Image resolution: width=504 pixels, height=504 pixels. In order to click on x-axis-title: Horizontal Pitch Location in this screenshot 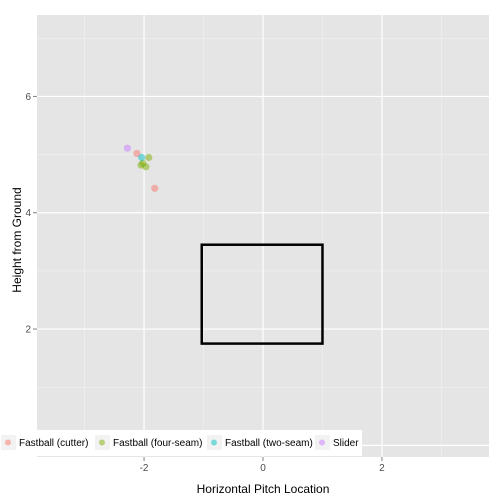, I will do `click(263, 489)`.